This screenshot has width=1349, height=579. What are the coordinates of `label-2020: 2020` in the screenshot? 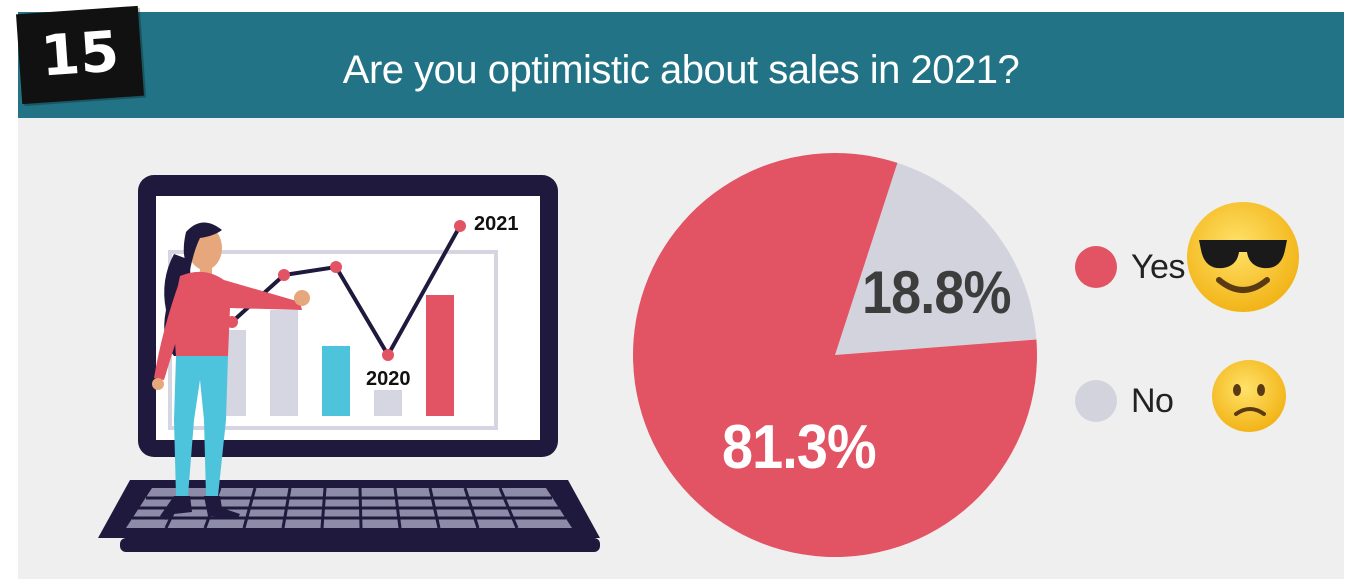 It's located at (388, 379).